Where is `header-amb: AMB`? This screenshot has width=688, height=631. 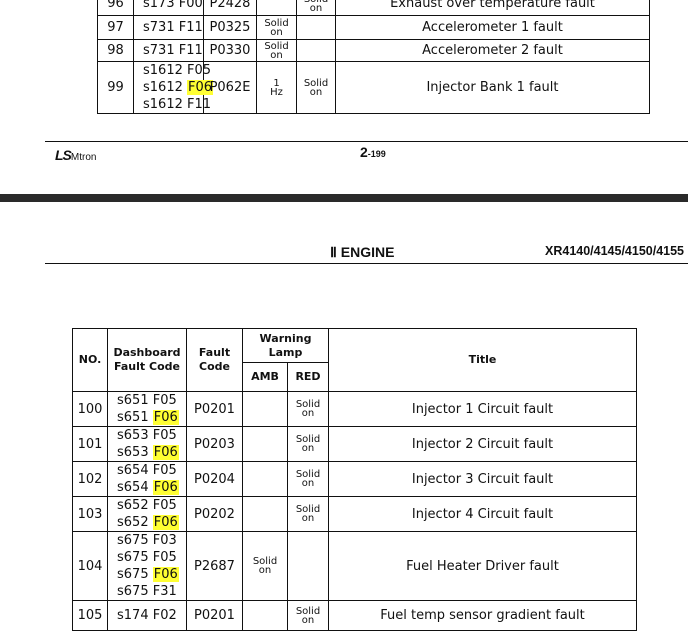
header-amb: AMB is located at coordinates (265, 377).